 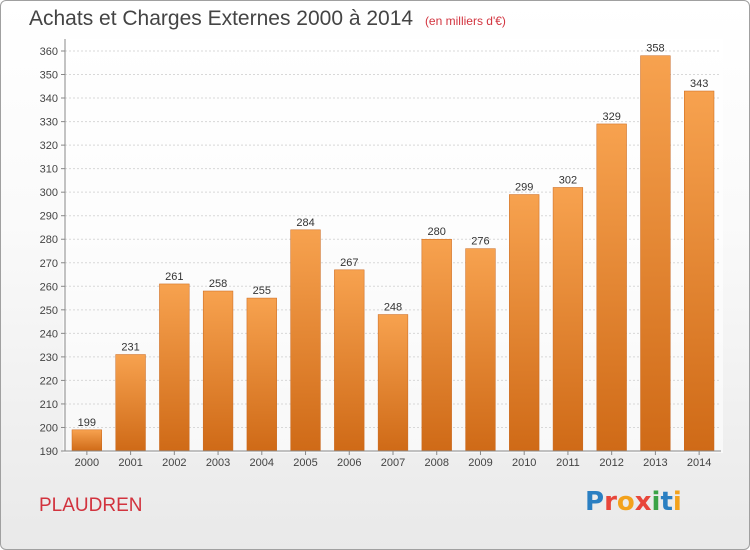 I want to click on x-tick-label: 2004, so click(x=262, y=463).